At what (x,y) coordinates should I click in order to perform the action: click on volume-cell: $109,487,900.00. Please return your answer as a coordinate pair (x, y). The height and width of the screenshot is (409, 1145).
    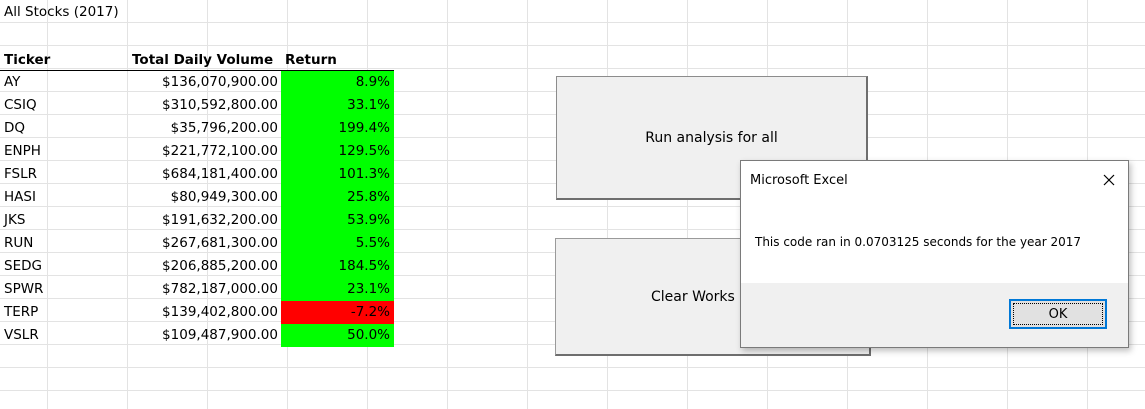
    Looking at the image, I should click on (220, 335).